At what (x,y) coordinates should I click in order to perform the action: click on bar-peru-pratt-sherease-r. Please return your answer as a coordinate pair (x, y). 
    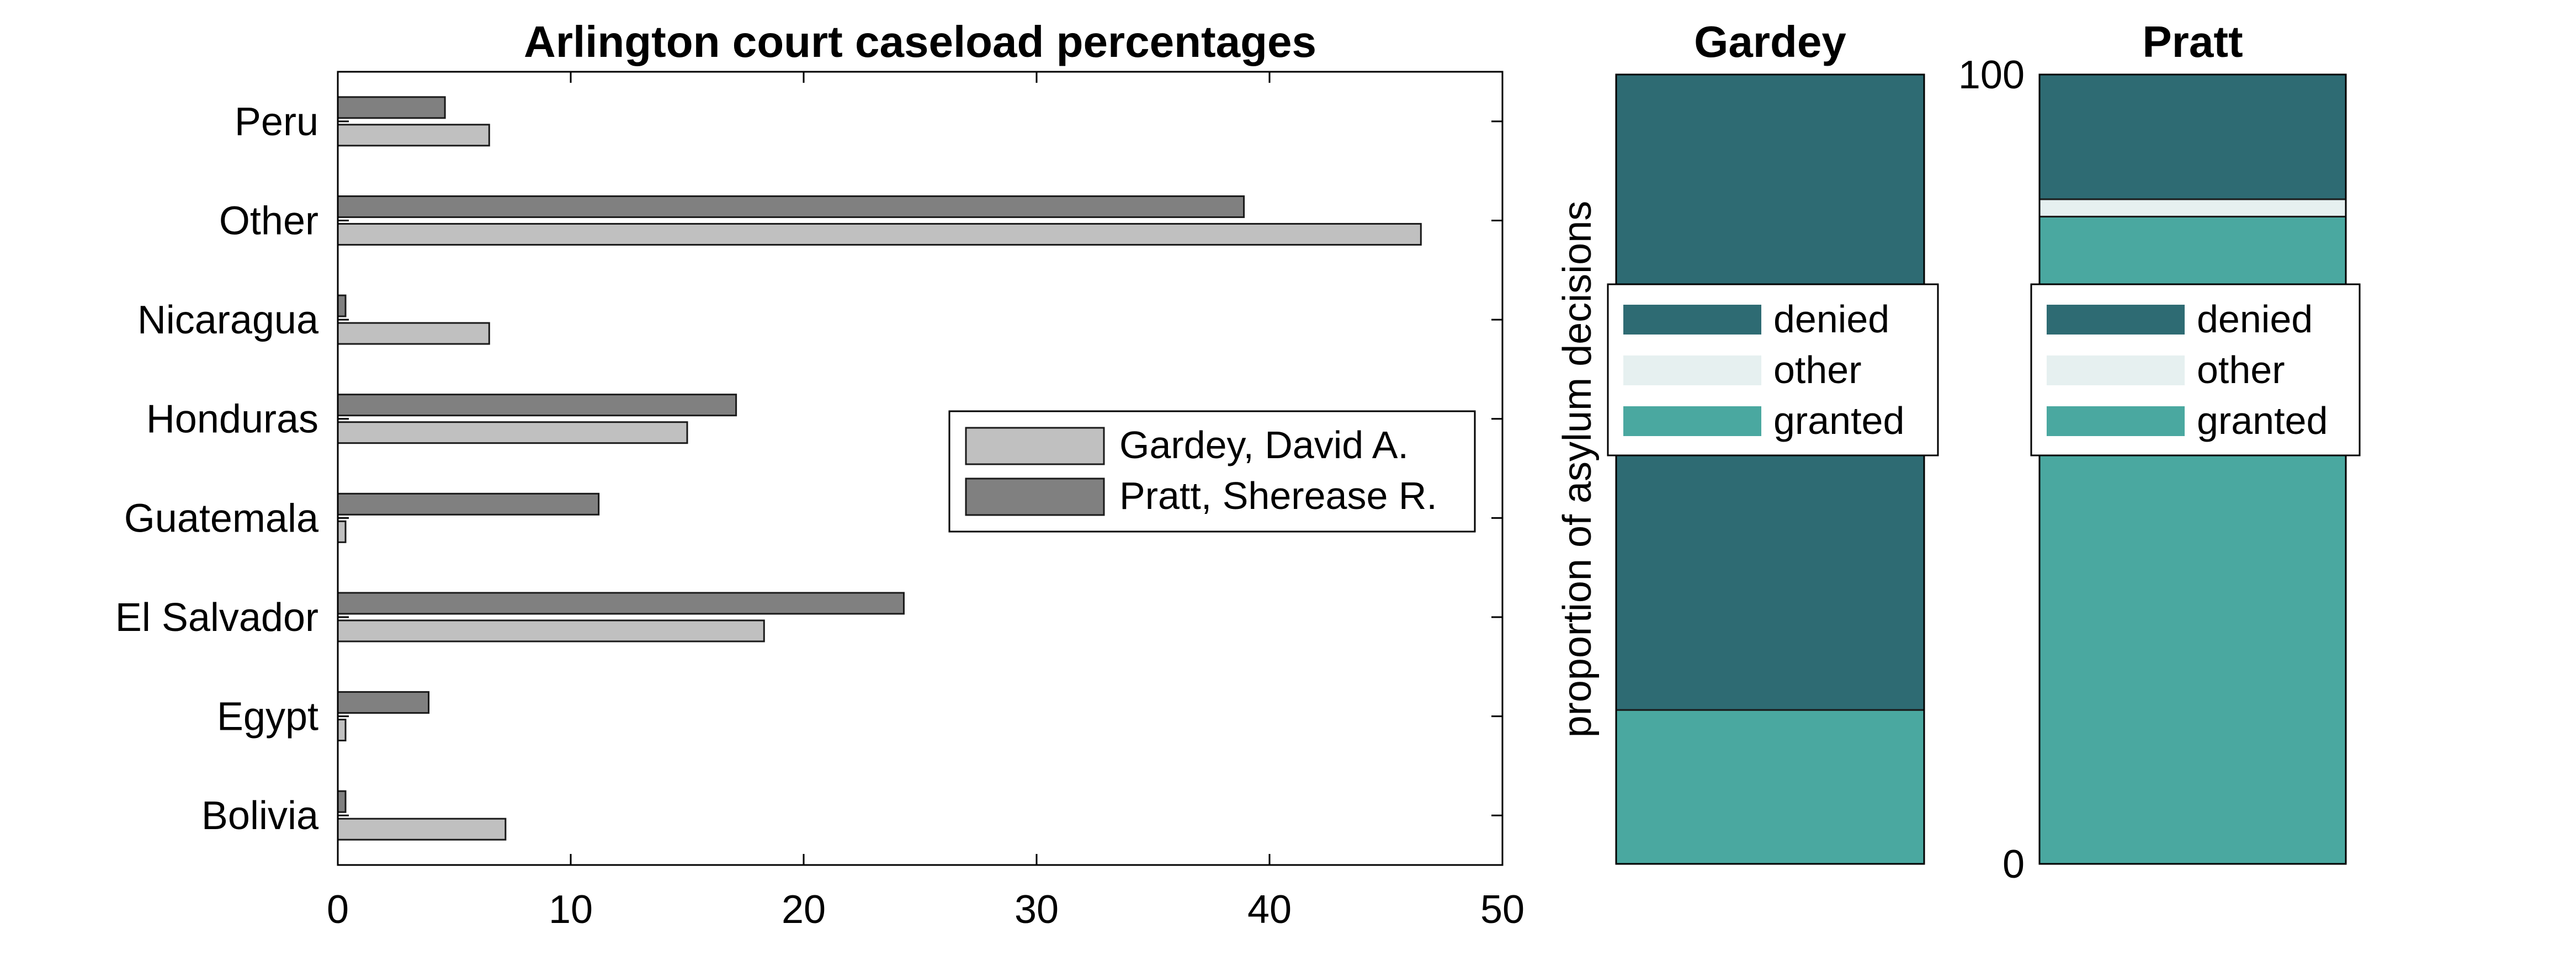
    Looking at the image, I should click on (391, 108).